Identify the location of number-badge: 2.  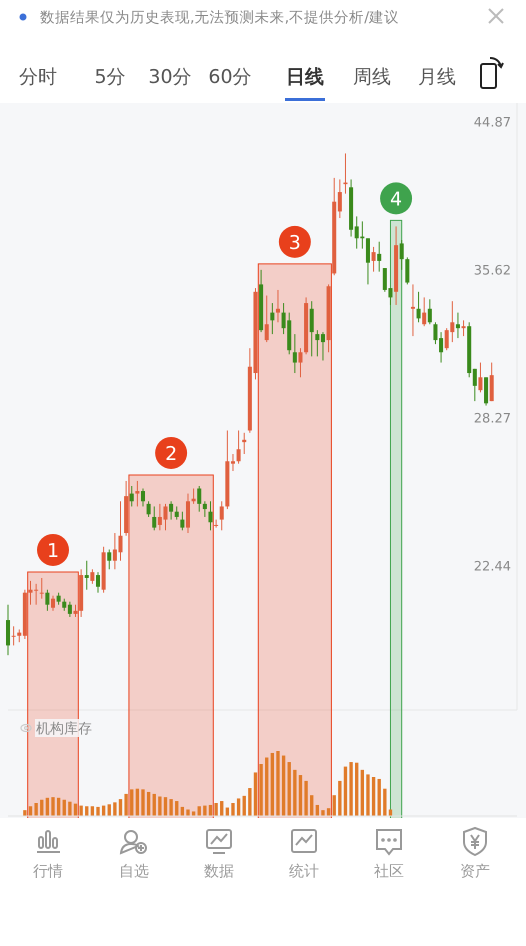
(171, 452).